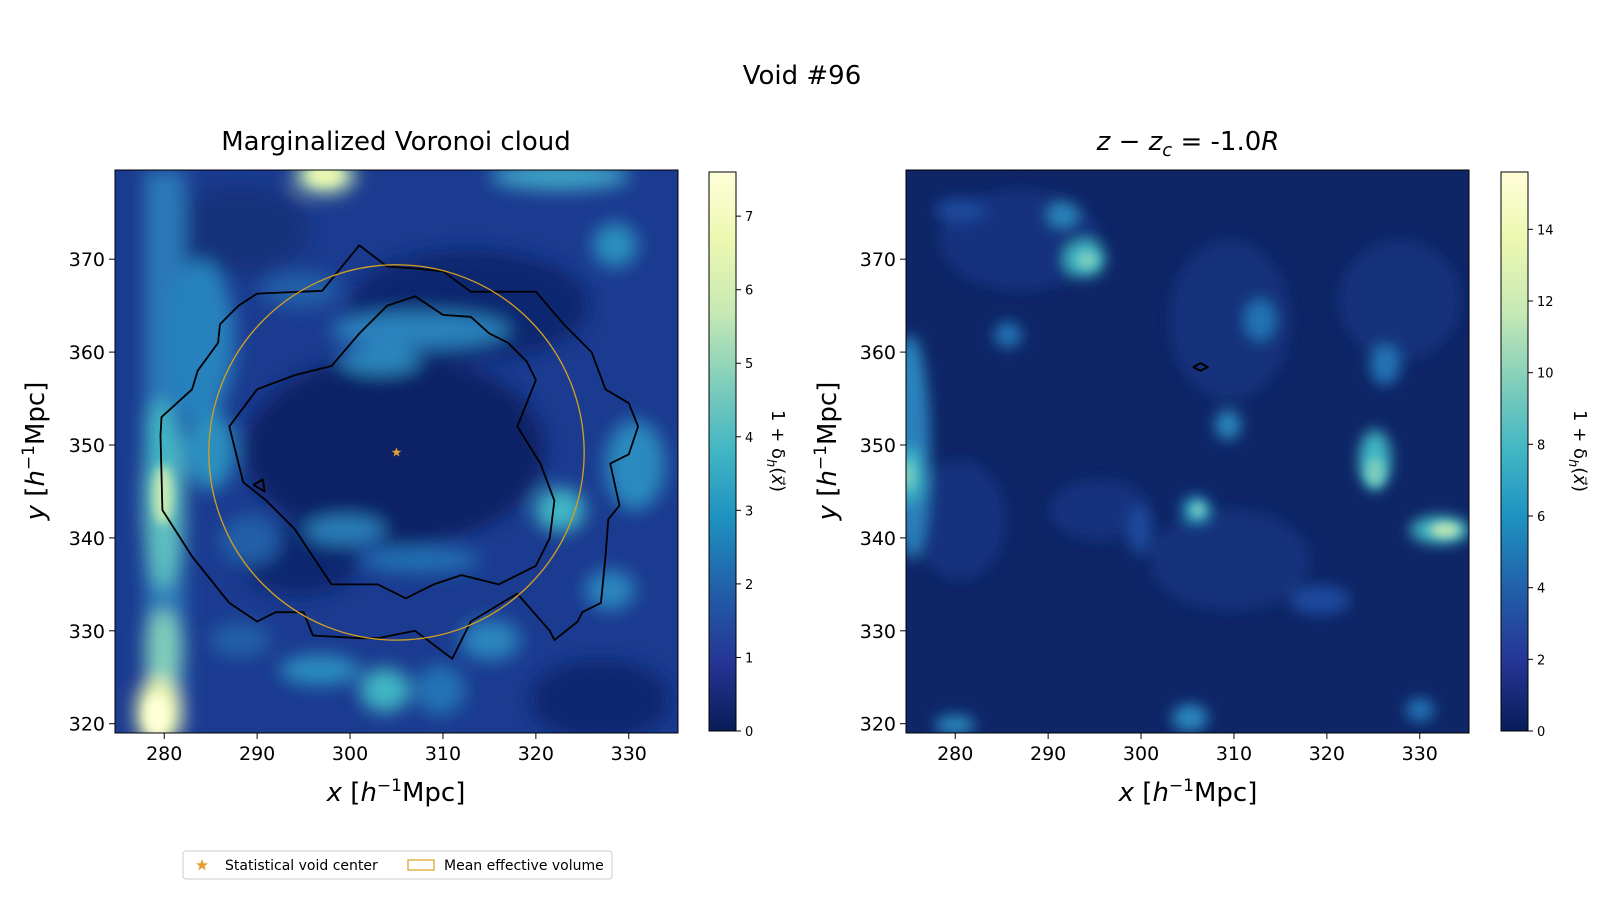  What do you see at coordinates (1183, 394) in the screenshot?
I see `heatmap-right-peaks` at bounding box center [1183, 394].